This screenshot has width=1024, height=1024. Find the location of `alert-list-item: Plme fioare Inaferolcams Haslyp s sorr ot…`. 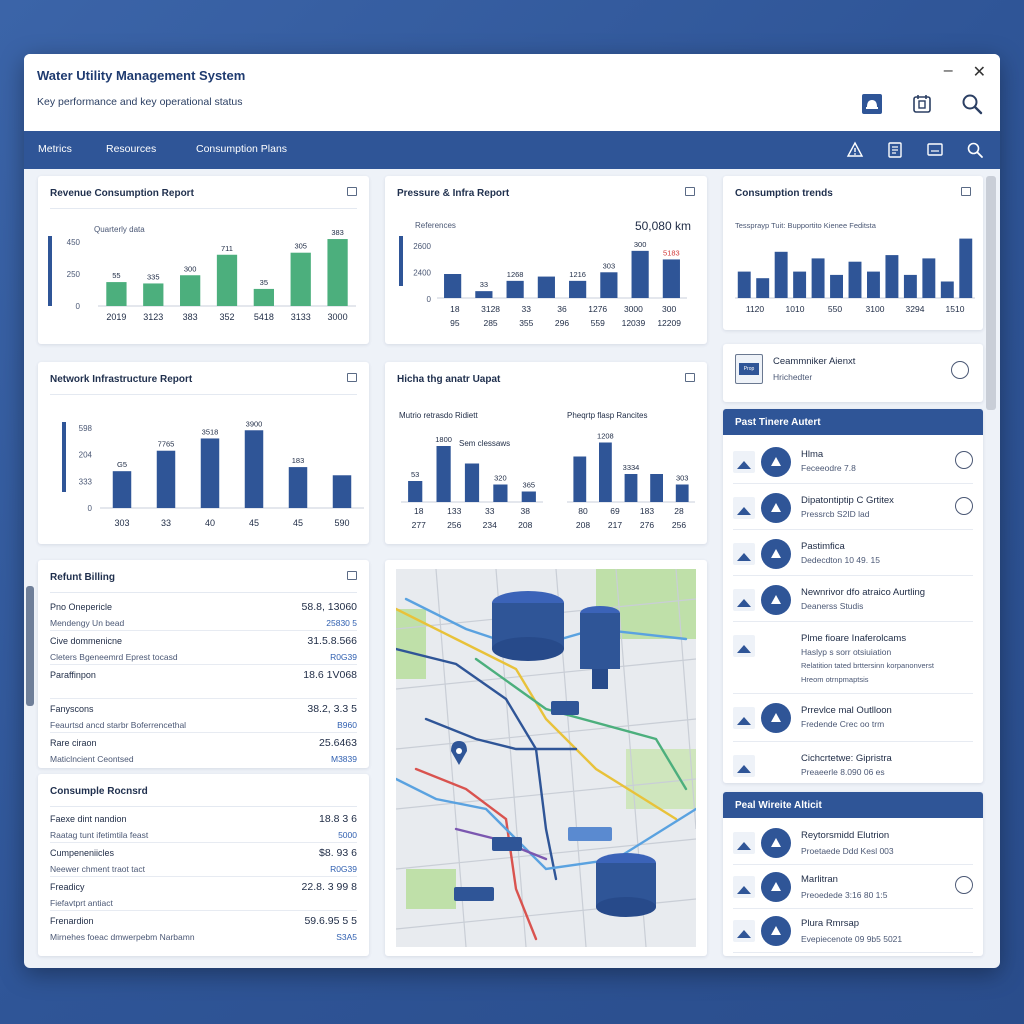

alert-list-item: Plme fioare Inaferolcams Haslyp s sorr ot… is located at coordinates (853, 658).